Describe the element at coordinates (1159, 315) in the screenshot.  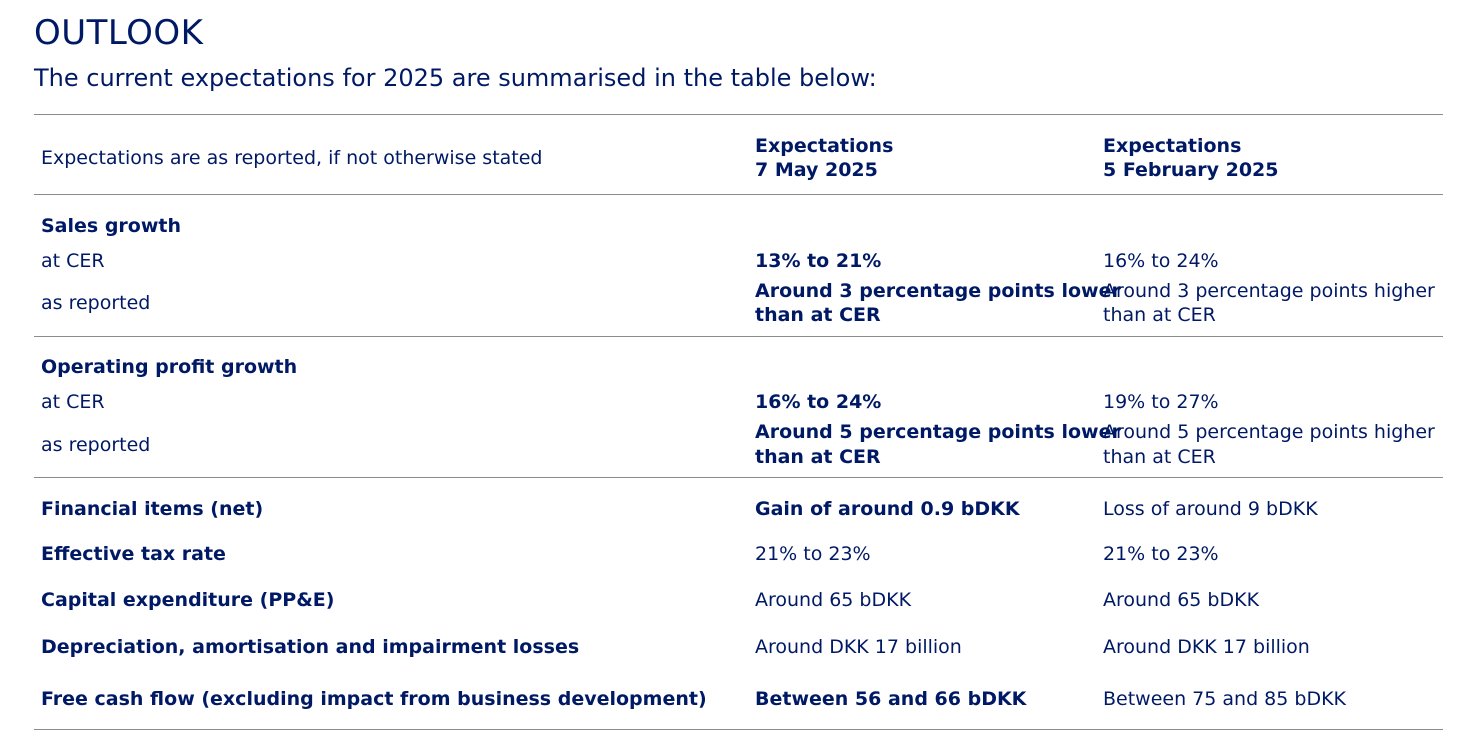
I see `sales-growth-reported-feb-line2: than at CER` at that location.